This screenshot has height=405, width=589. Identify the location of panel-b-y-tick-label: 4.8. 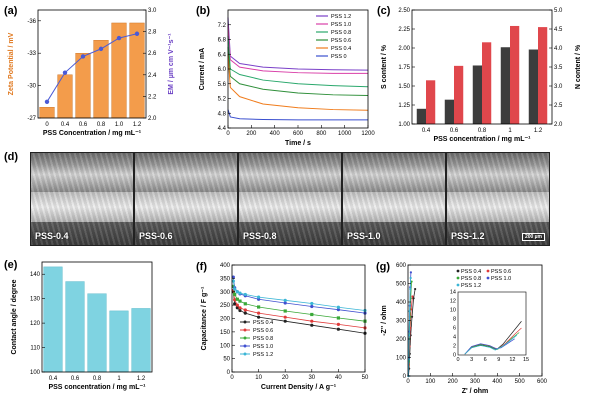
(222, 114).